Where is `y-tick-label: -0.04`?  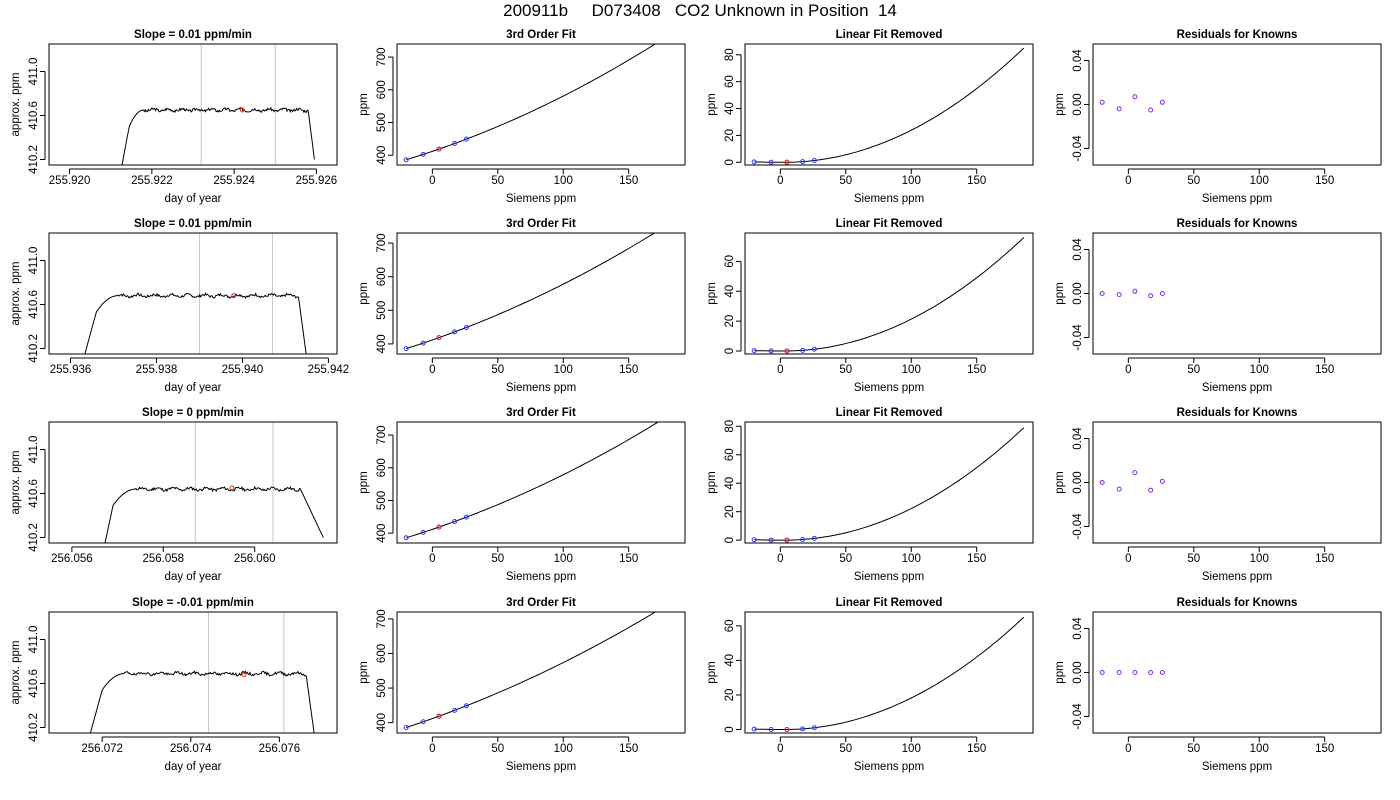
y-tick-label: -0.04 is located at coordinates (1078, 337).